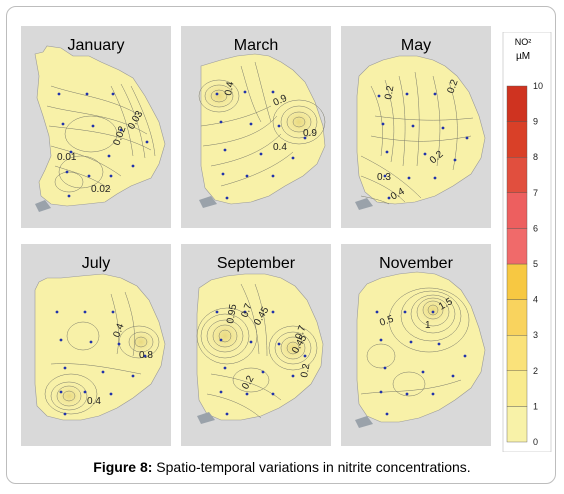  Describe the element at coordinates (535, 371) in the screenshot. I see `legend-tick-label: 2` at that location.